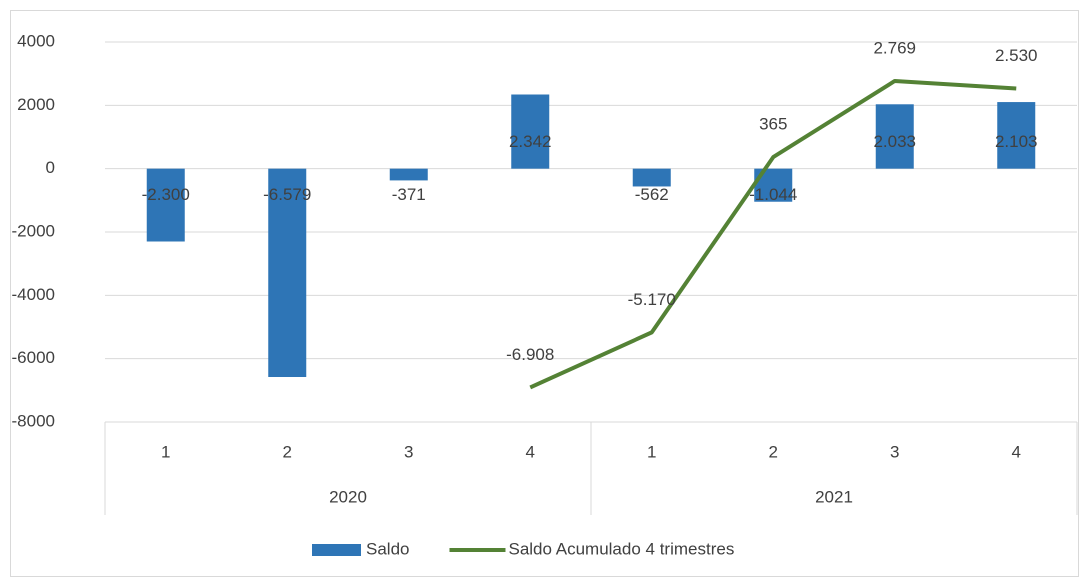 The height and width of the screenshot is (586, 1089). Describe the element at coordinates (1016, 141) in the screenshot. I see `bar-value-label: 2.103` at that location.